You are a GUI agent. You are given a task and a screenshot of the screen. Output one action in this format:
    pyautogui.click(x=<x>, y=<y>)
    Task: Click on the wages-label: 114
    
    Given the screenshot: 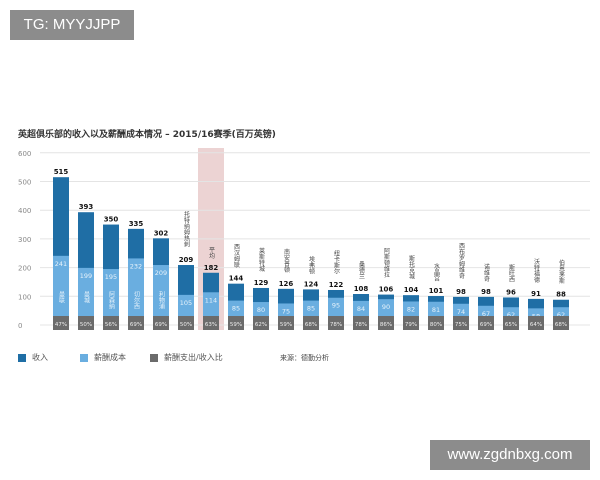 What is the action you would take?
    pyautogui.click(x=211, y=300)
    